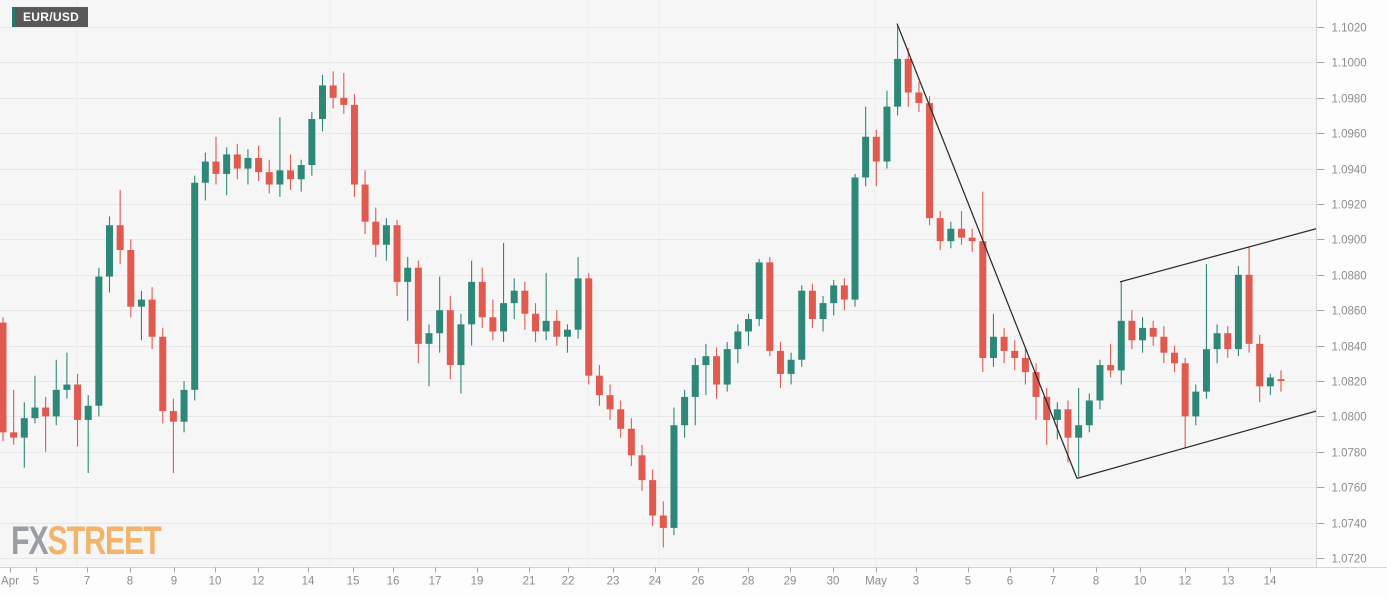 The width and height of the screenshot is (1387, 598). Describe the element at coordinates (1349, 100) in the screenshot. I see `y-axis-label: 1.0980` at that location.